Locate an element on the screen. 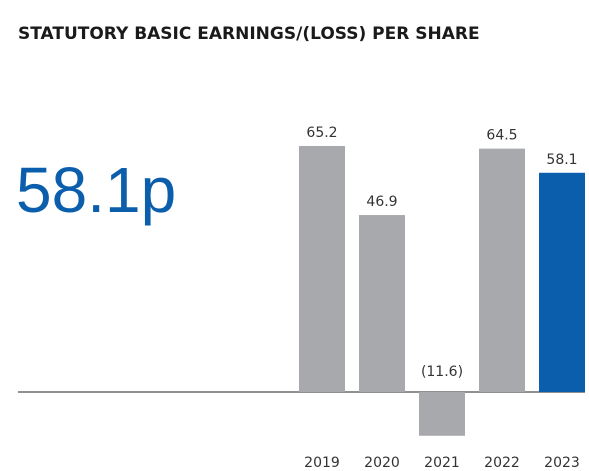 The width and height of the screenshot is (589, 471). x-tick-label: 2020 is located at coordinates (382, 463).